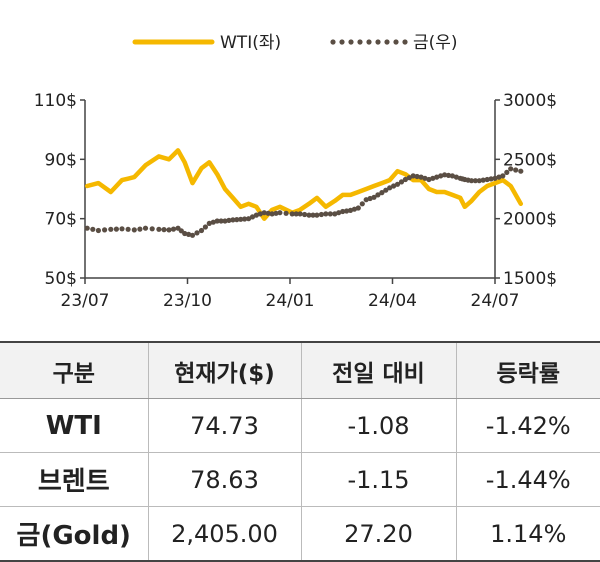  I want to click on row-rate: -1.42%, so click(527, 425).